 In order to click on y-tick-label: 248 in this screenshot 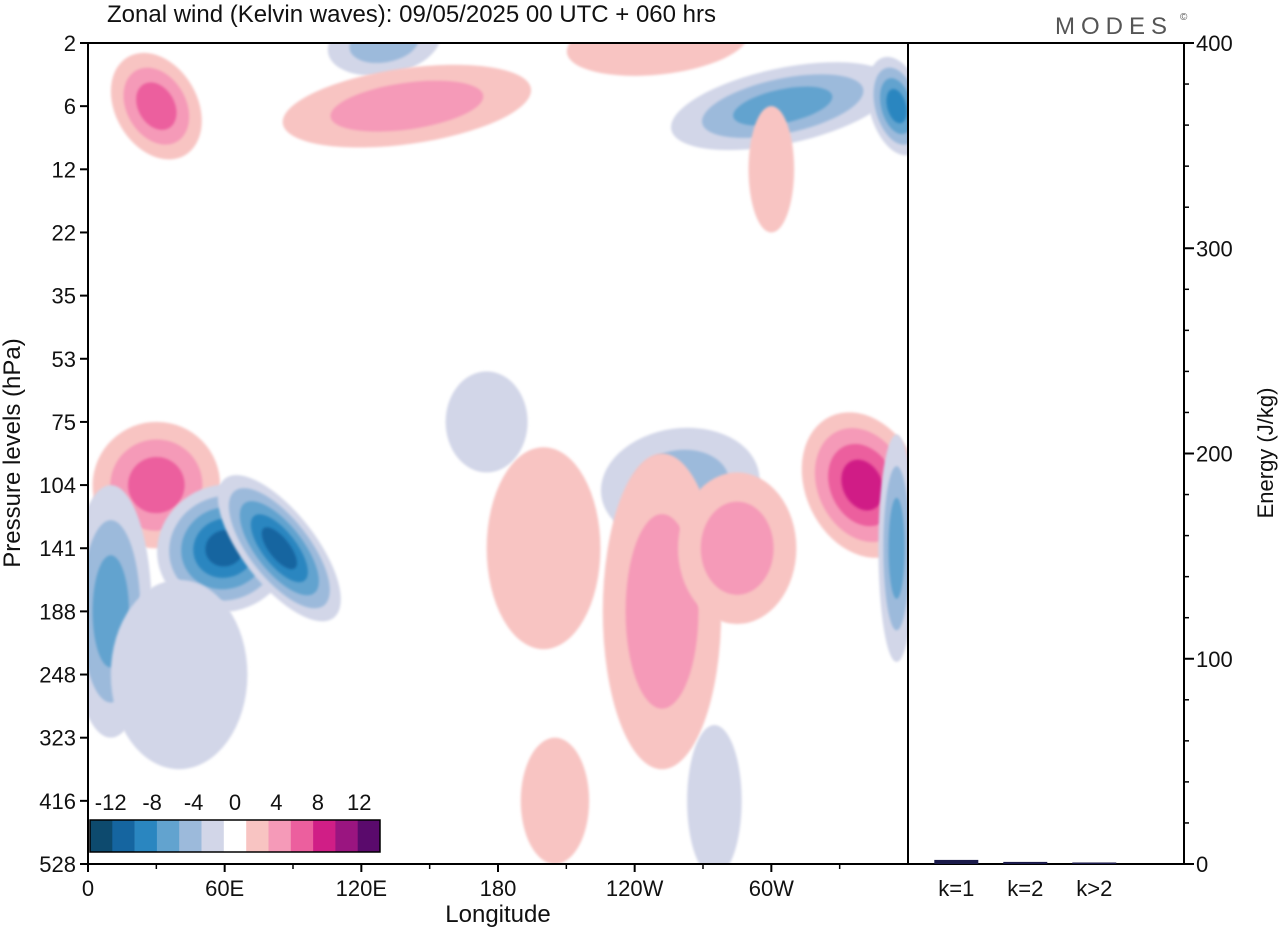, I will do `click(57, 675)`.